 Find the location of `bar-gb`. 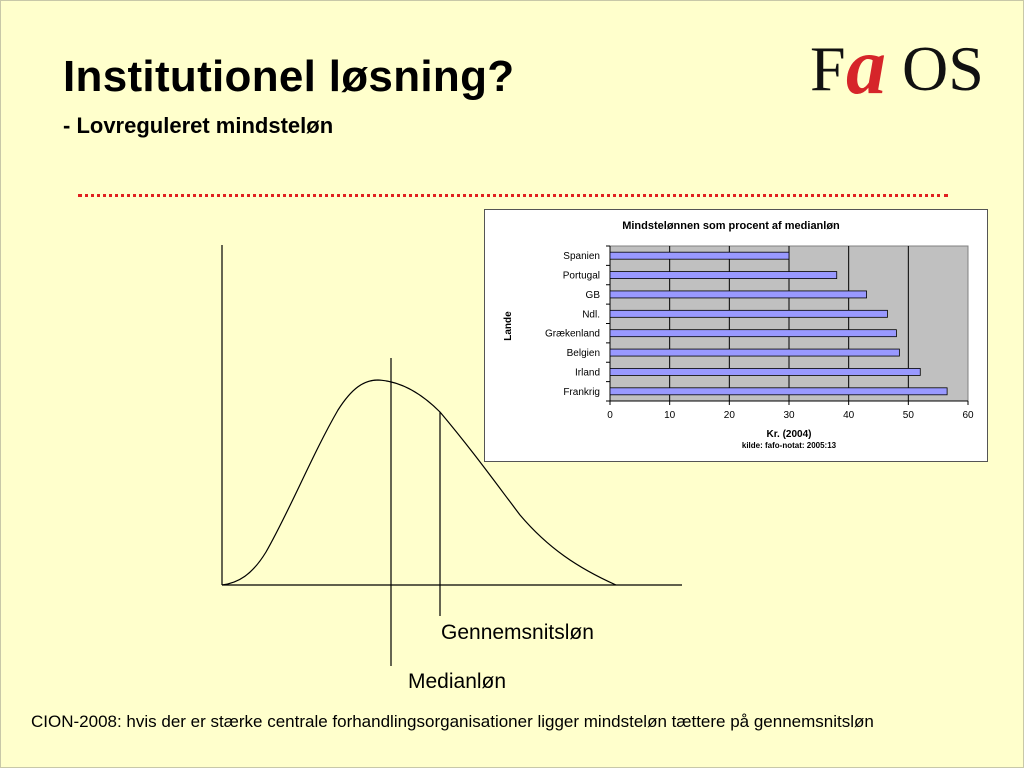

bar-gb is located at coordinates (738, 294).